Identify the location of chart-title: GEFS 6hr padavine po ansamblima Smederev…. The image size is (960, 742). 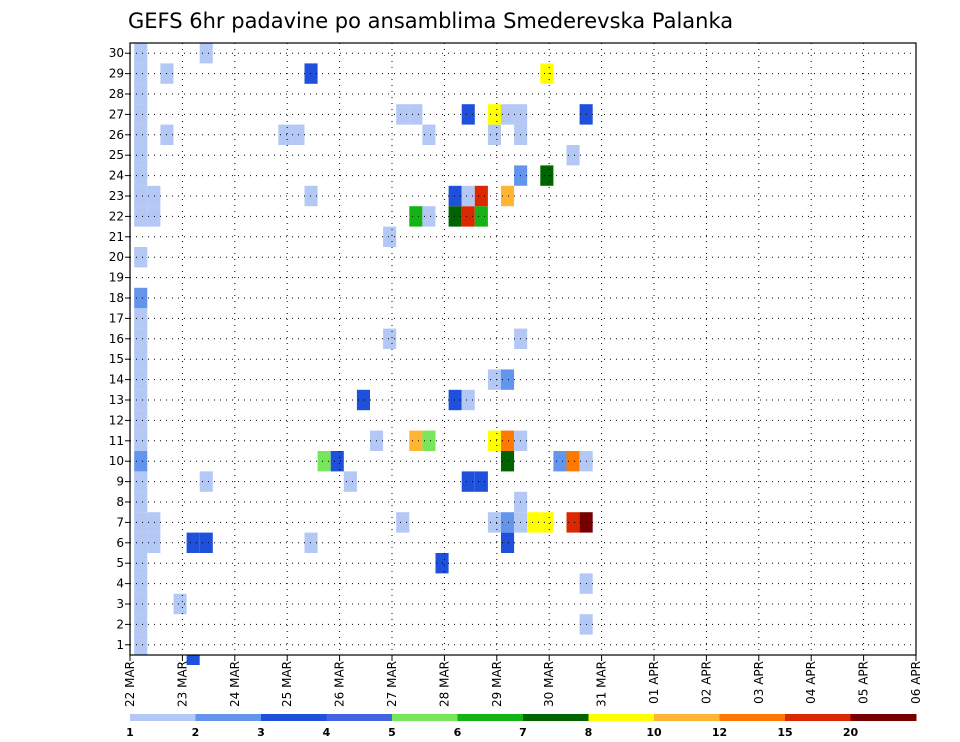
(430, 21).